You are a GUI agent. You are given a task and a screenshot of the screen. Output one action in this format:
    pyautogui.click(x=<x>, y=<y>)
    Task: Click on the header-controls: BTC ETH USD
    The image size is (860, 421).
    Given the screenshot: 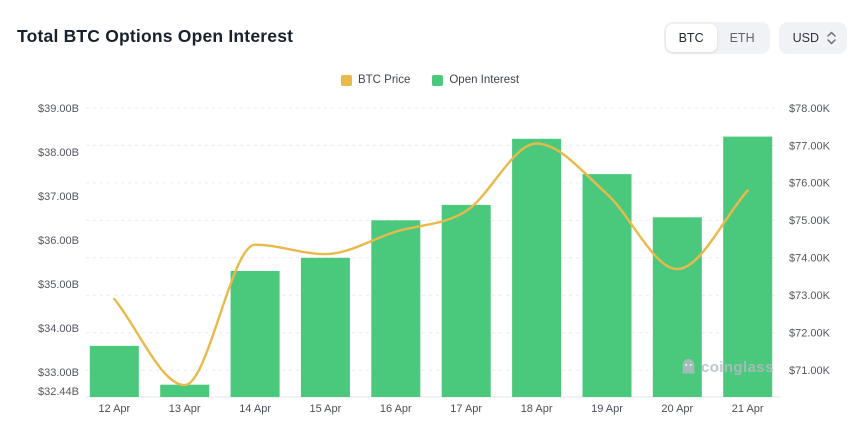 What is the action you would take?
    pyautogui.click(x=755, y=38)
    